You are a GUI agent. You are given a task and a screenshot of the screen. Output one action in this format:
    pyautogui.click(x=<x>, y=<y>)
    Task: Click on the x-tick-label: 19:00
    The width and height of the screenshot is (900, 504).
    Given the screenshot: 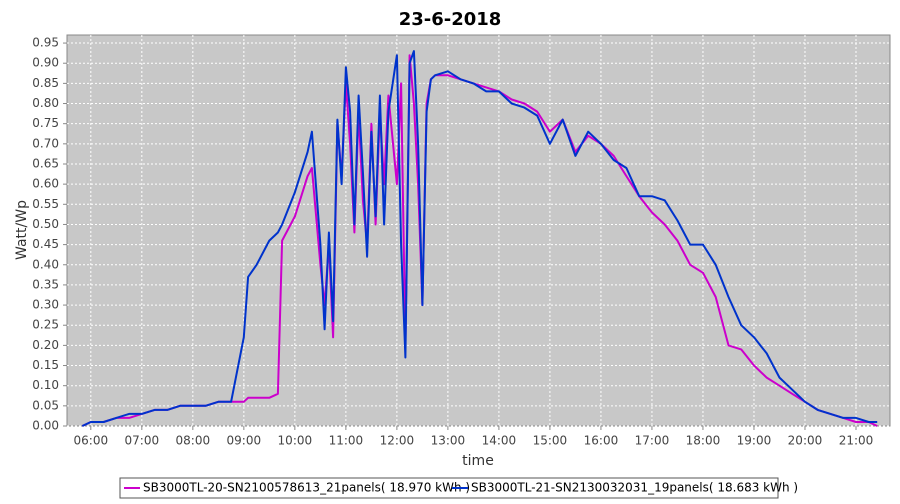 What is the action you would take?
    pyautogui.click(x=754, y=441)
    